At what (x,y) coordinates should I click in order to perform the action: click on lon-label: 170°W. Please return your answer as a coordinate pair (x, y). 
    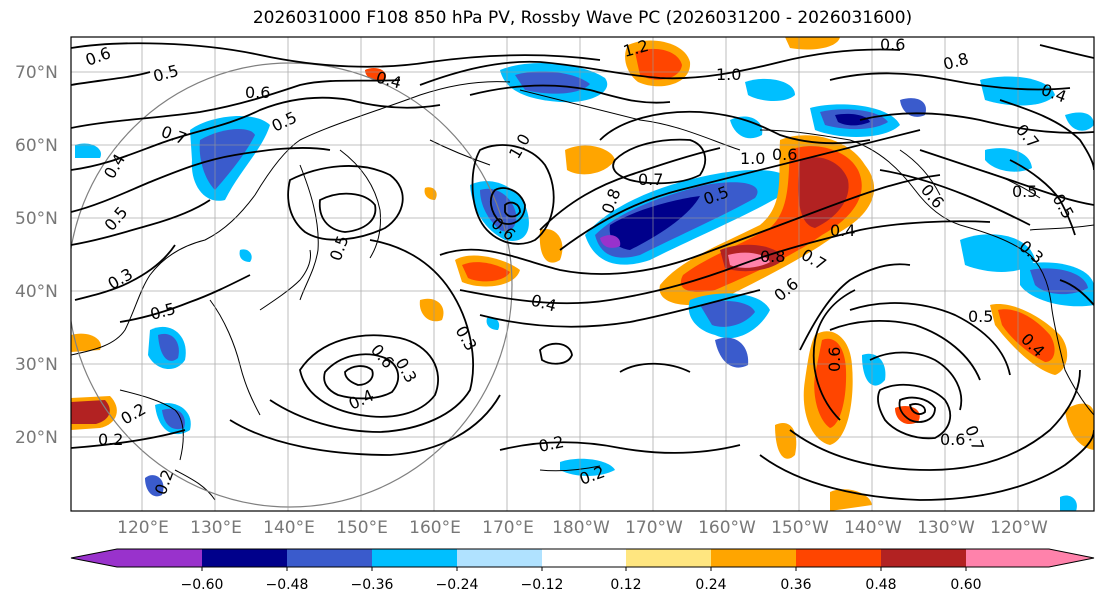
    Looking at the image, I should click on (654, 528).